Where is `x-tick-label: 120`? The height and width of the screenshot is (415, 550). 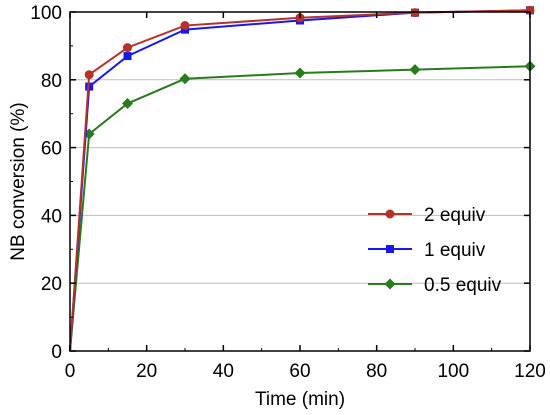 x-tick-label: 120 is located at coordinates (530, 371).